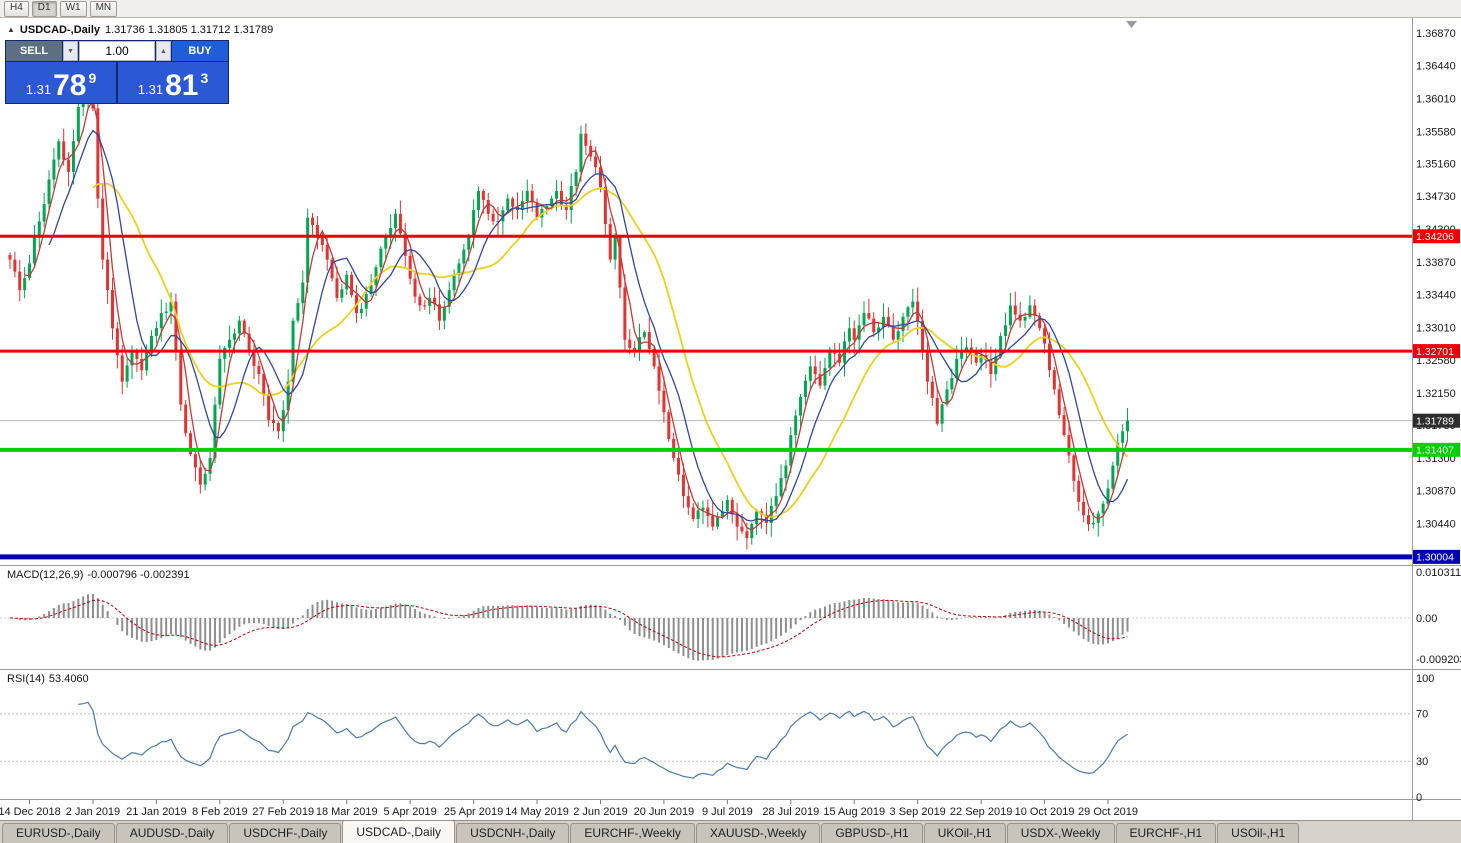 Image resolution: width=1461 pixels, height=843 pixels. Describe the element at coordinates (189, 30) in the screenshot. I see `chart-ohlc-values: 1.31736 1.31805 1.31712 1.31789` at that location.